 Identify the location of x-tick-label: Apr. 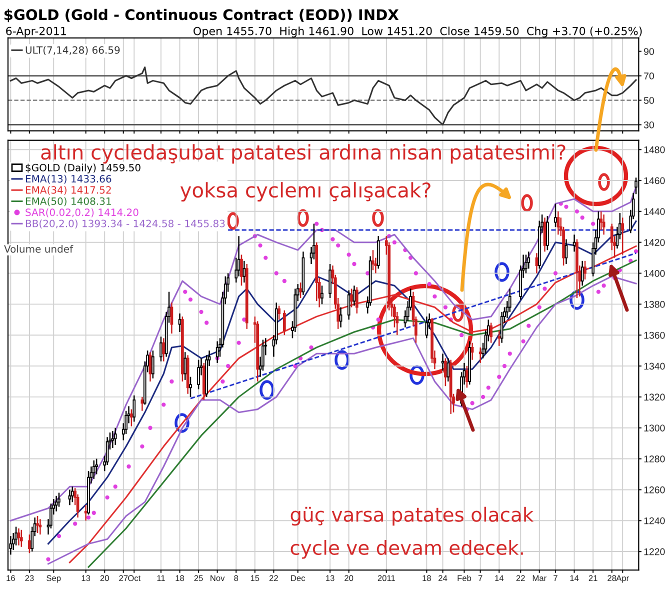
(622, 579).